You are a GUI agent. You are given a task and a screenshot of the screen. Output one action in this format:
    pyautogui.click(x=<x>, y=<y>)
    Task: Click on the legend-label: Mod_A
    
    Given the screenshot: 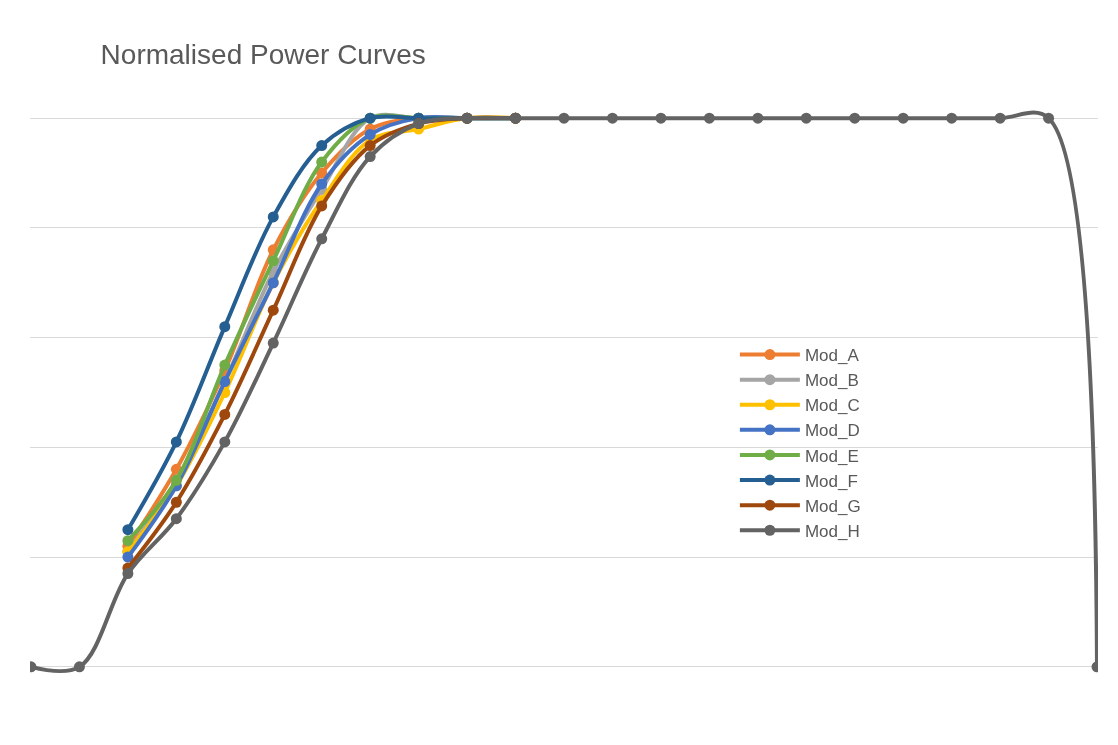 What is the action you would take?
    pyautogui.click(x=832, y=356)
    